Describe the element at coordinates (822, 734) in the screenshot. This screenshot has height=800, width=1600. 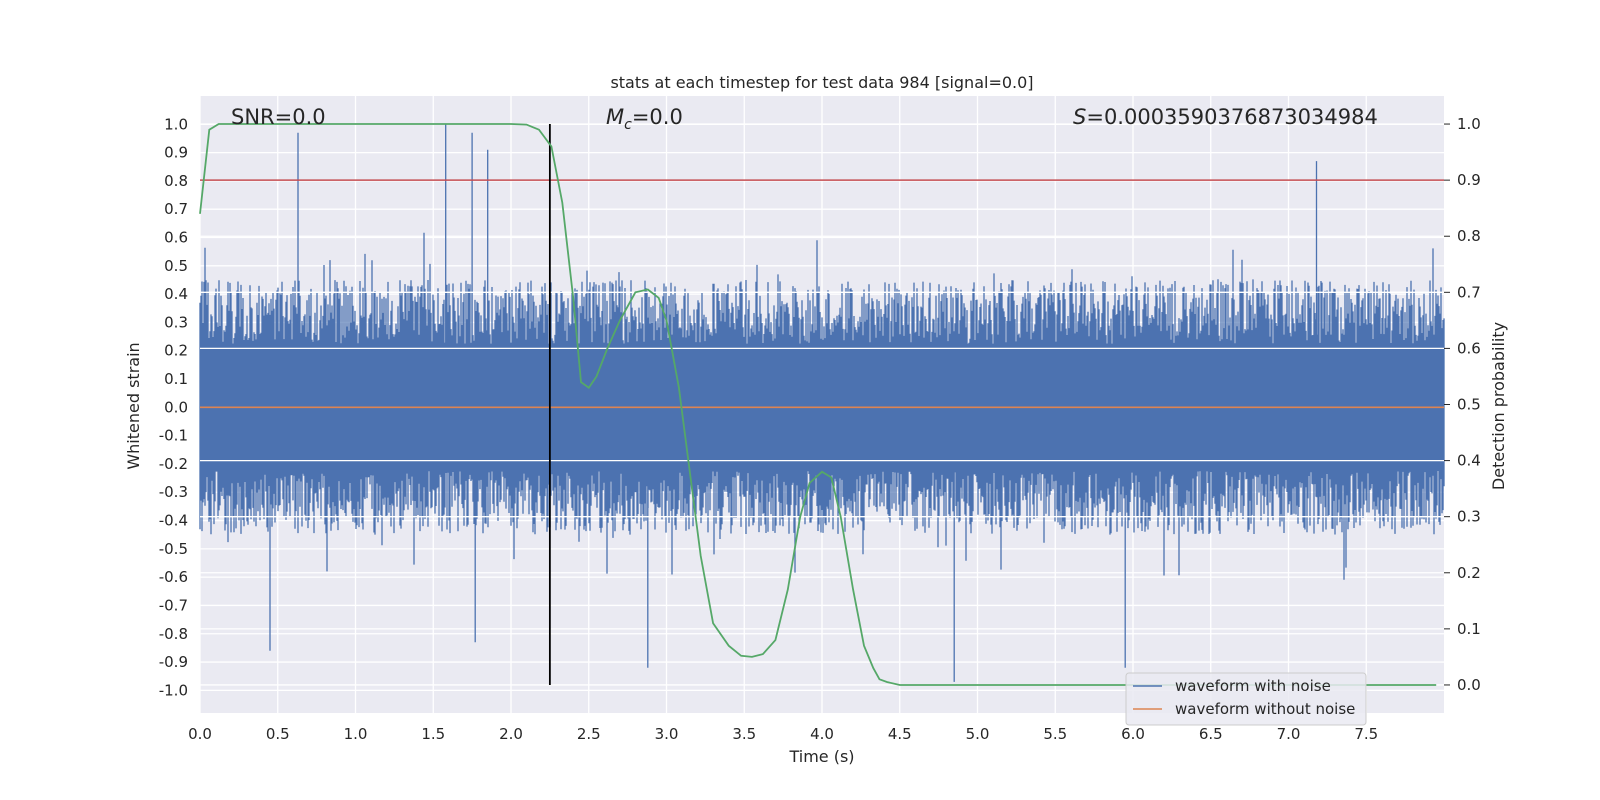
I see `x-tick-label: 4.0` at that location.